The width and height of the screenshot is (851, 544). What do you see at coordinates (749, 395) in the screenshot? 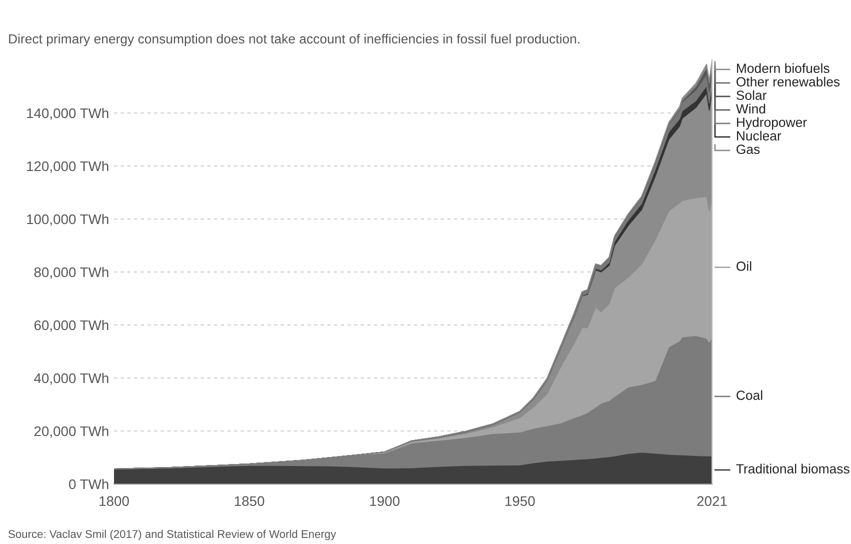
I see `legend-label: Coal` at bounding box center [749, 395].